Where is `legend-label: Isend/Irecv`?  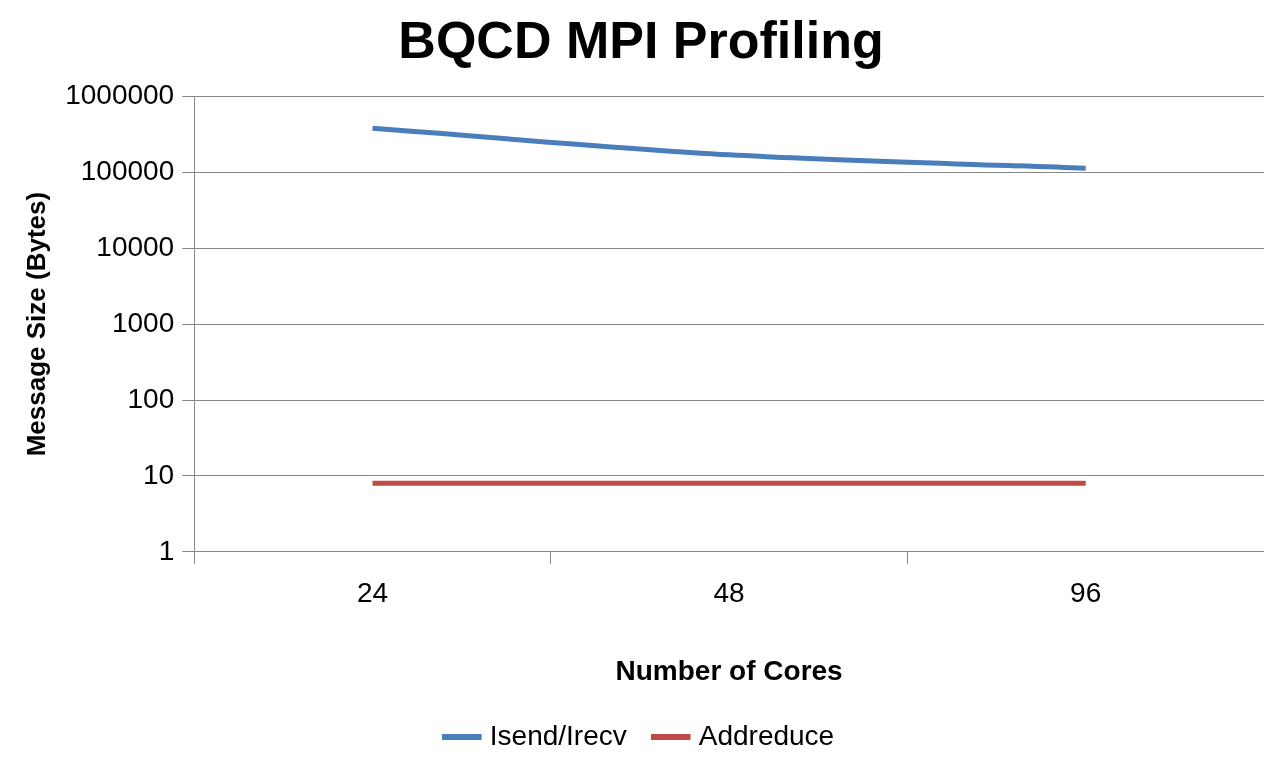
legend-label: Isend/Irecv is located at coordinates (558, 735).